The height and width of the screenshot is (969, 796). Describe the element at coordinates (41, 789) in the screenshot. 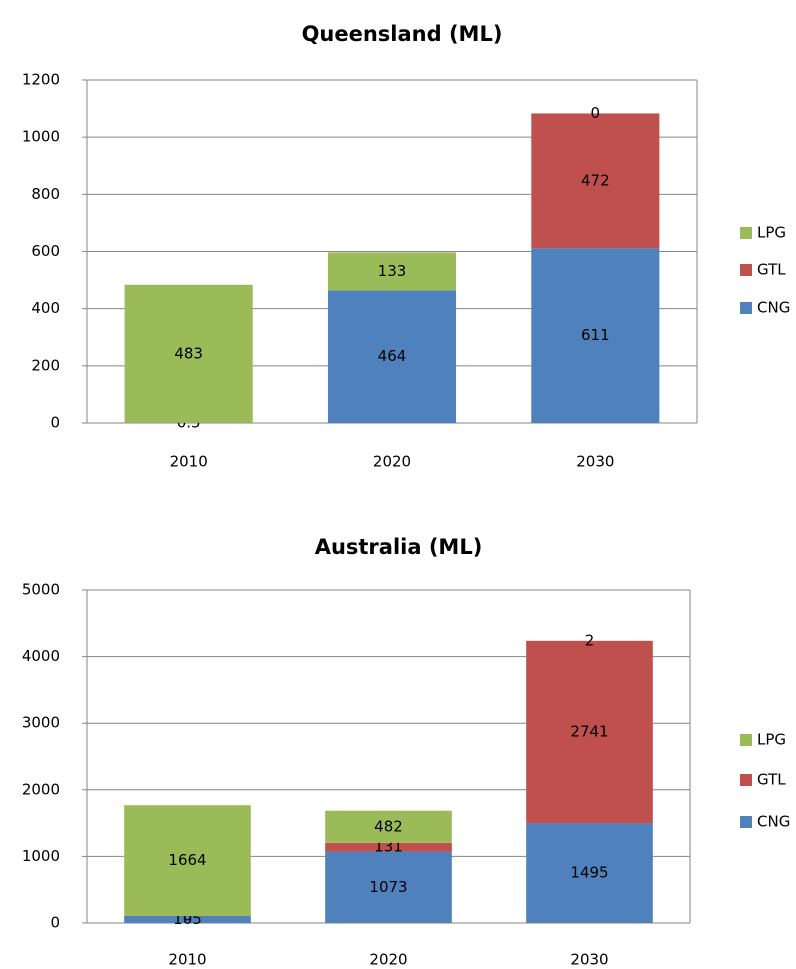

I see `y-tick-label: 2000` at that location.